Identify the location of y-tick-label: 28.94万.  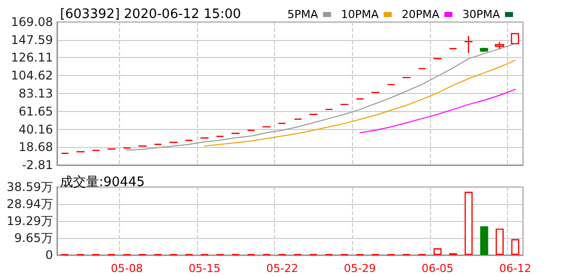
(29, 204).